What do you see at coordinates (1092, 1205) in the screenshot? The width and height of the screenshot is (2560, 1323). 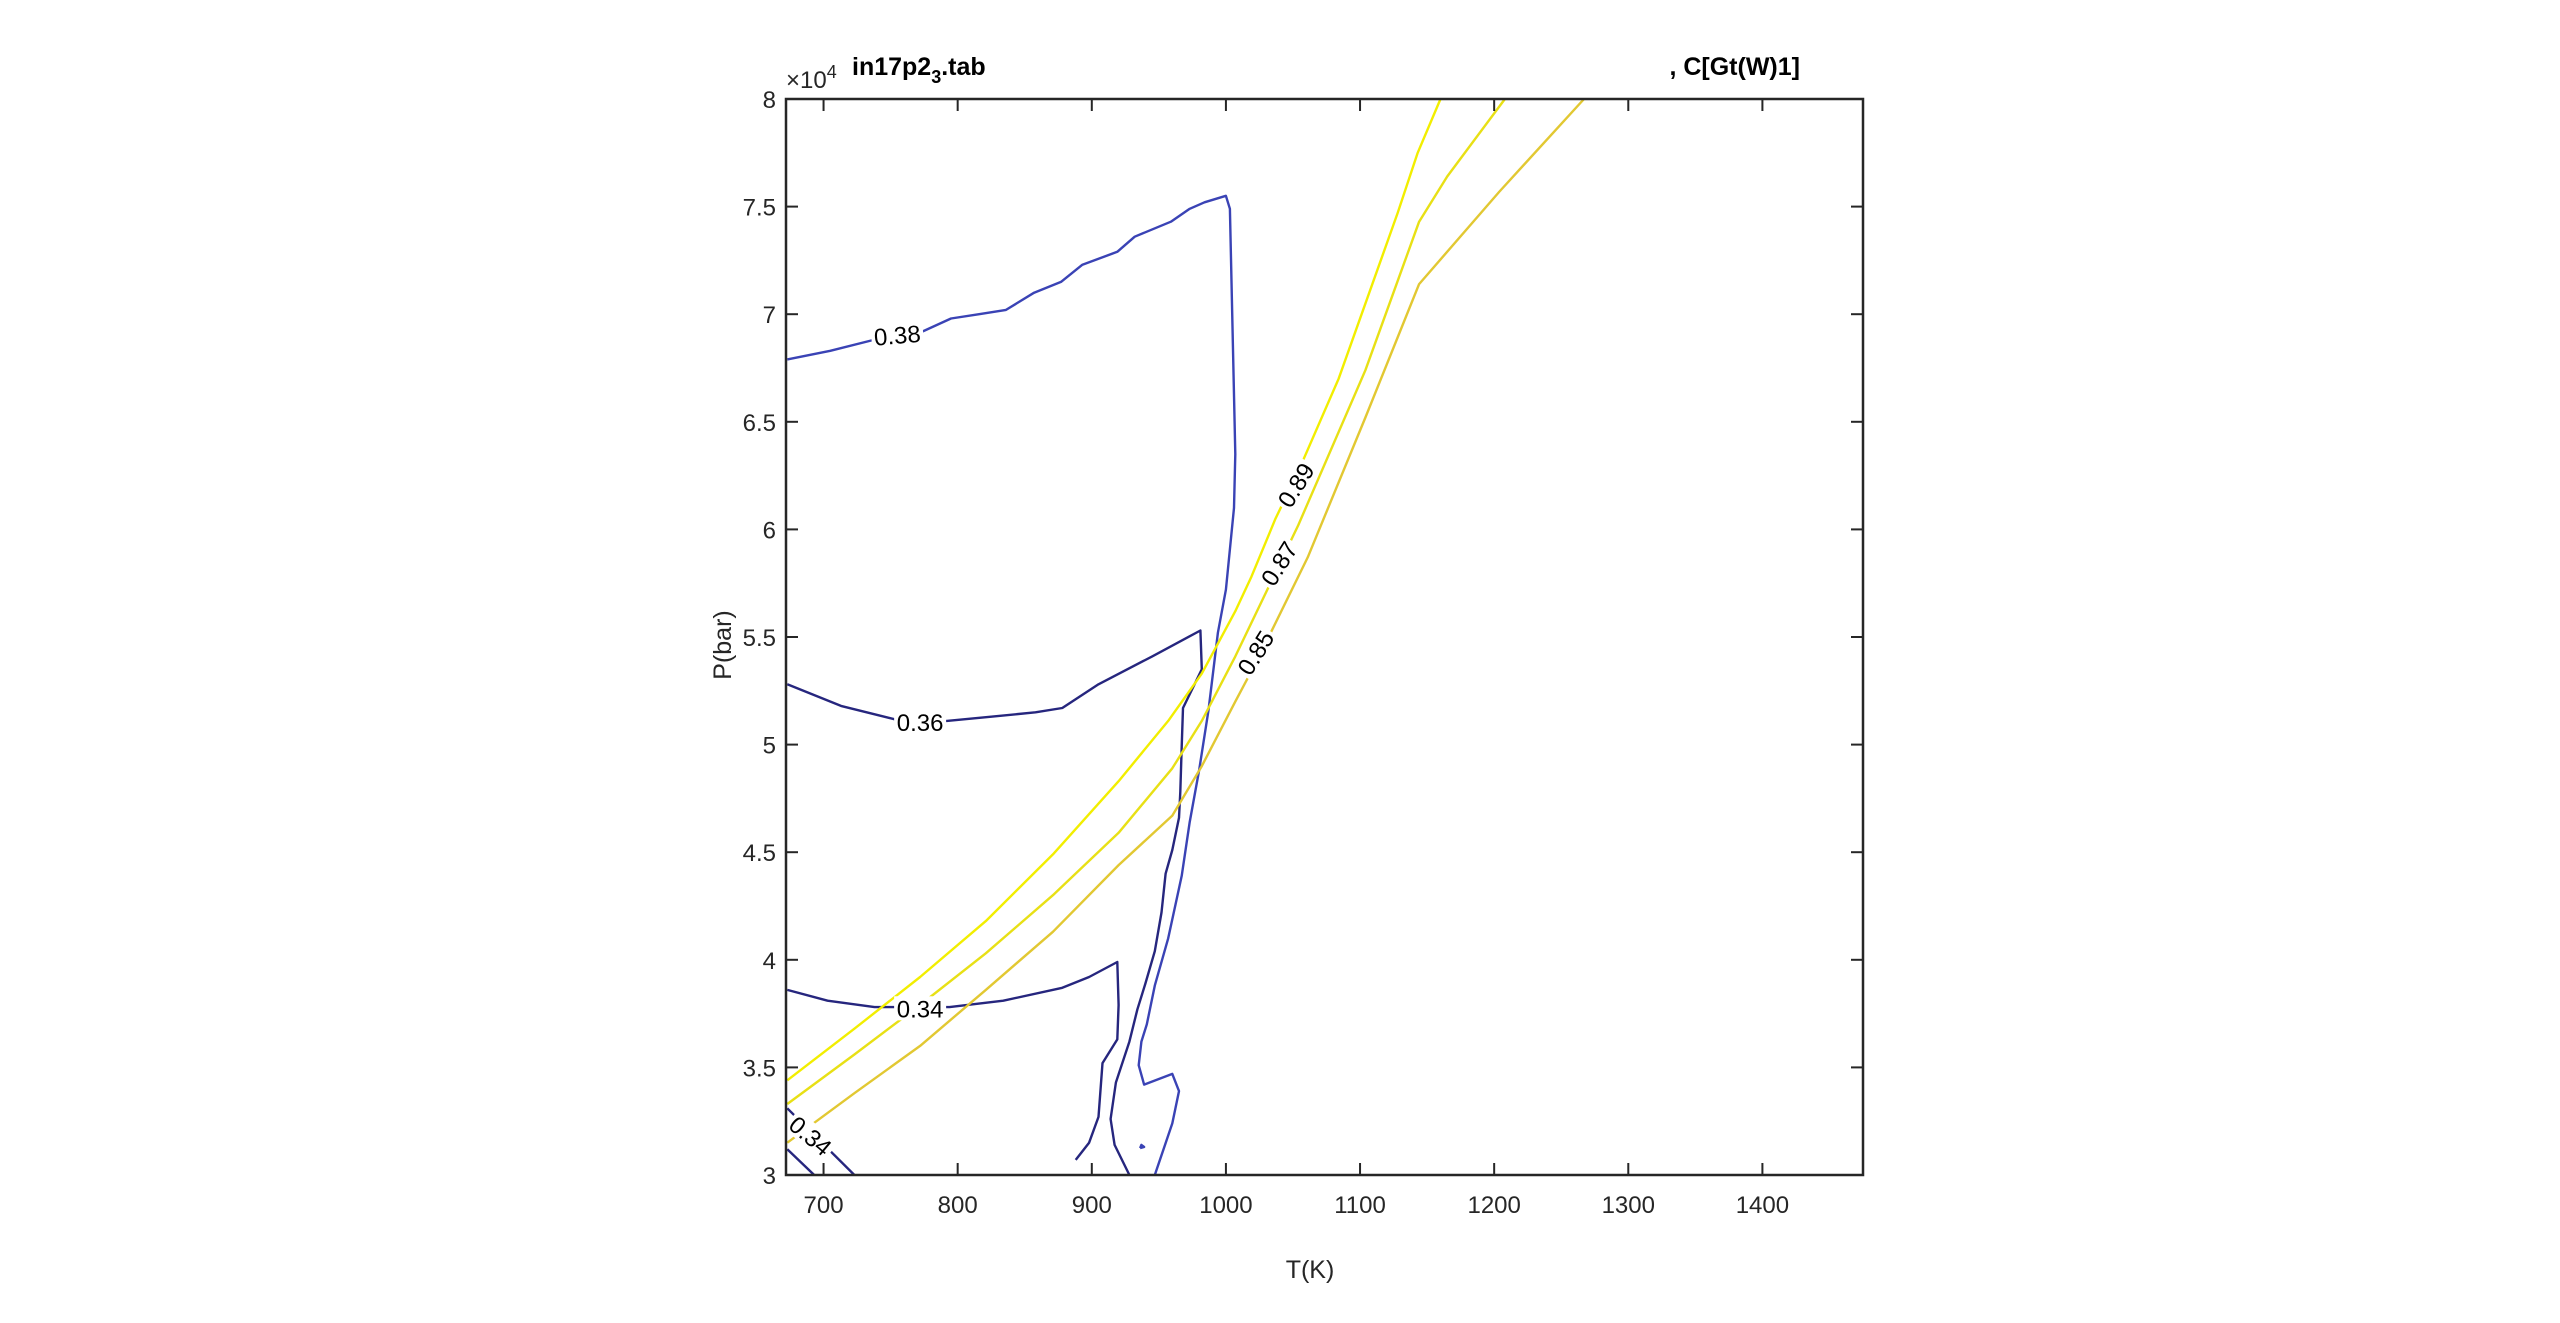 I see `x-tick-label: 900` at bounding box center [1092, 1205].